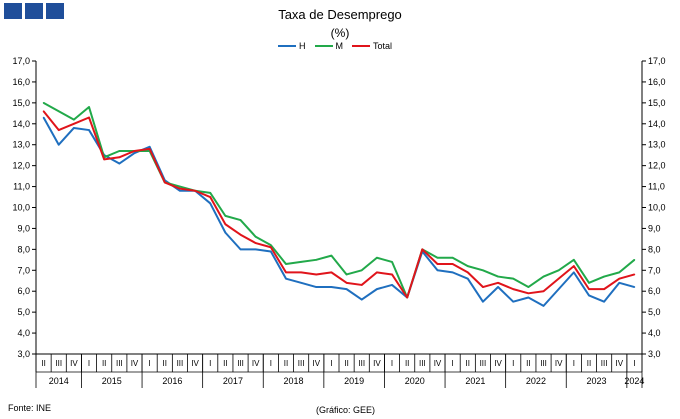  I want to click on x-year-label: 2018, so click(294, 381).